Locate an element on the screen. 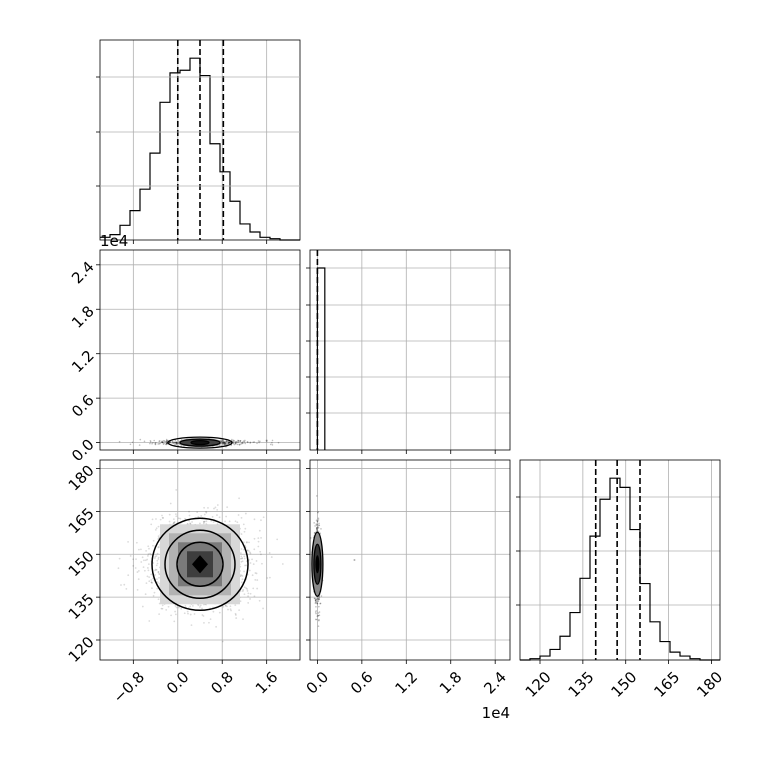 This screenshot has height=760, width=760. joint-p1-p3-contour-core is located at coordinates (200, 564).